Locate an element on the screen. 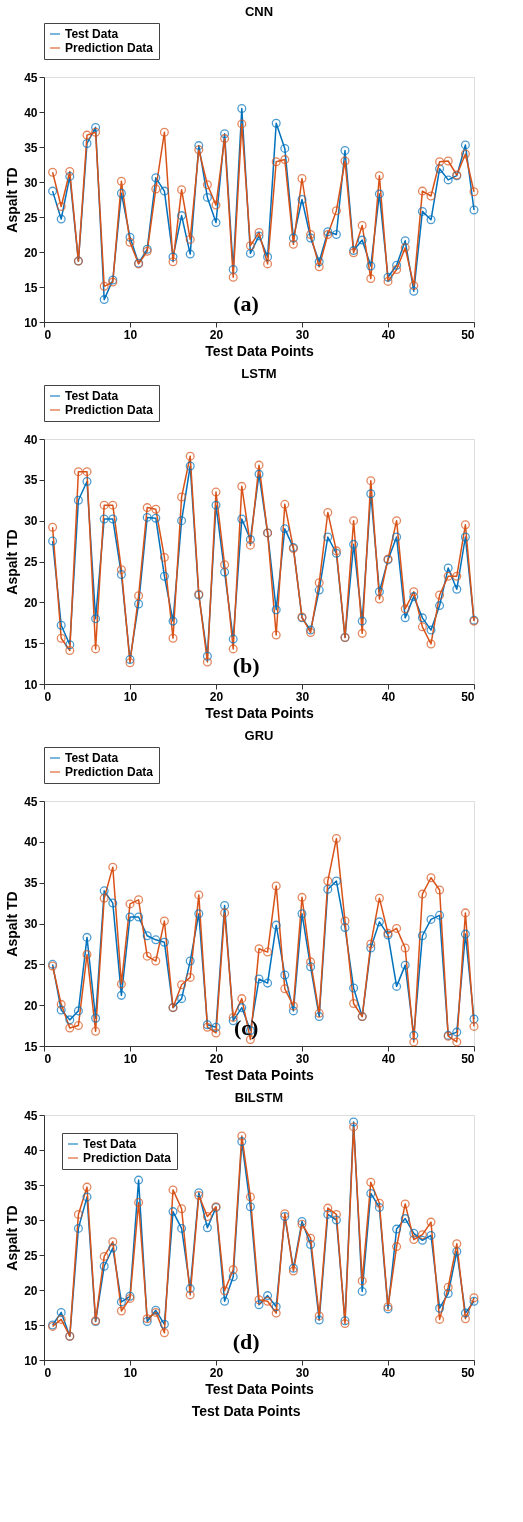 This screenshot has height=1522, width=523. chart-title: GRU is located at coordinates (259, 735).